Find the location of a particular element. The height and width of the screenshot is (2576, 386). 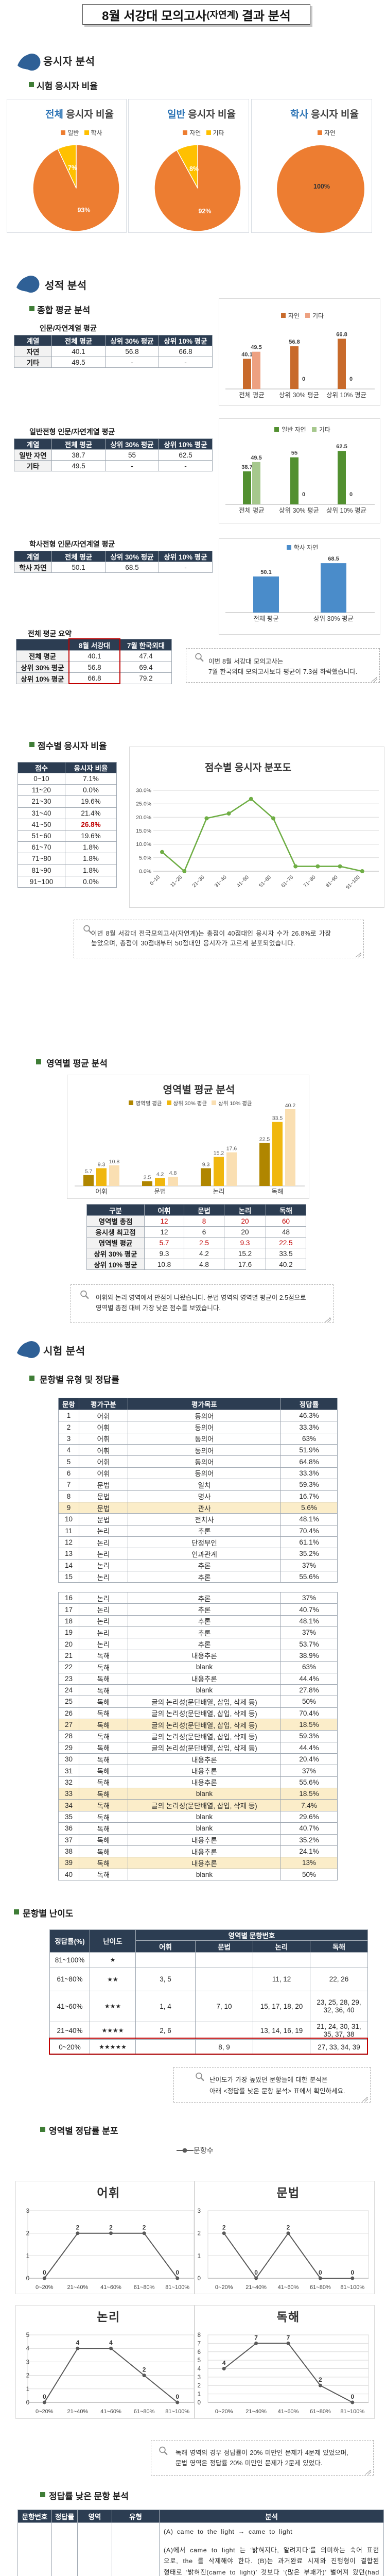

svg-text: 0.0% is located at coordinates (145, 872).